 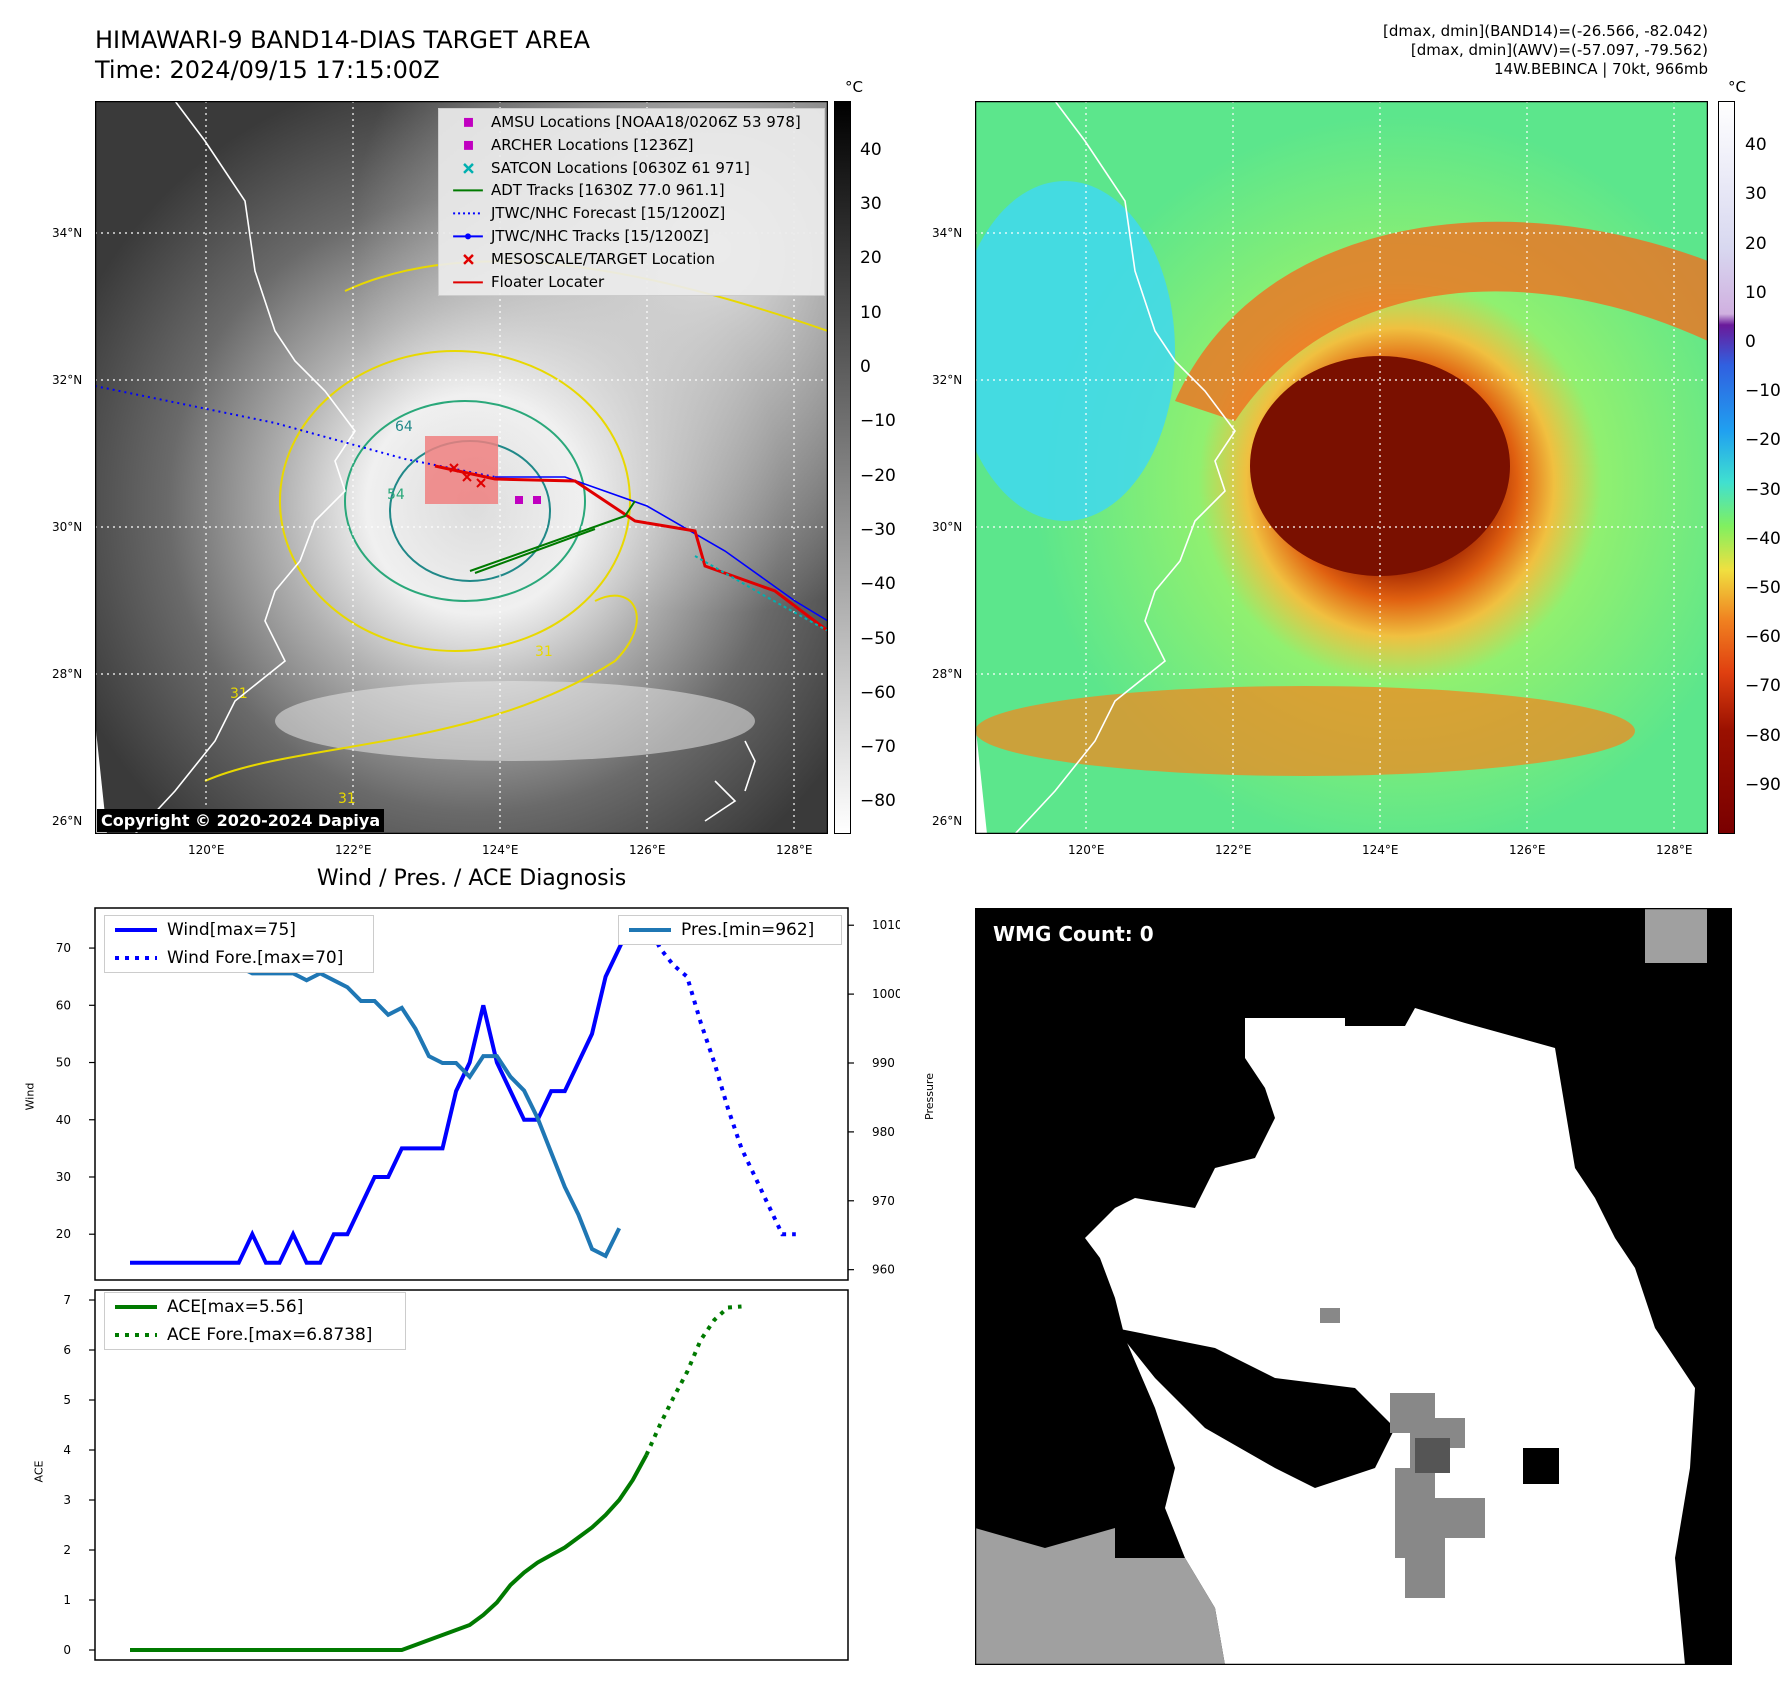 I want to click on awv-colorbar-tick: −80, so click(x=1763, y=735).